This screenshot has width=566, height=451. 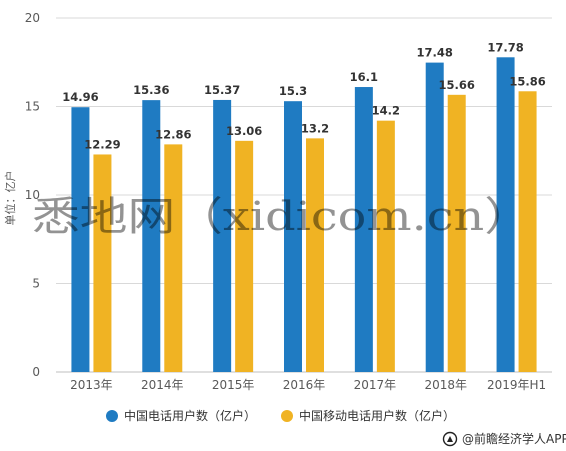 I want to click on bar-value-label: 14.96, so click(x=80, y=97).